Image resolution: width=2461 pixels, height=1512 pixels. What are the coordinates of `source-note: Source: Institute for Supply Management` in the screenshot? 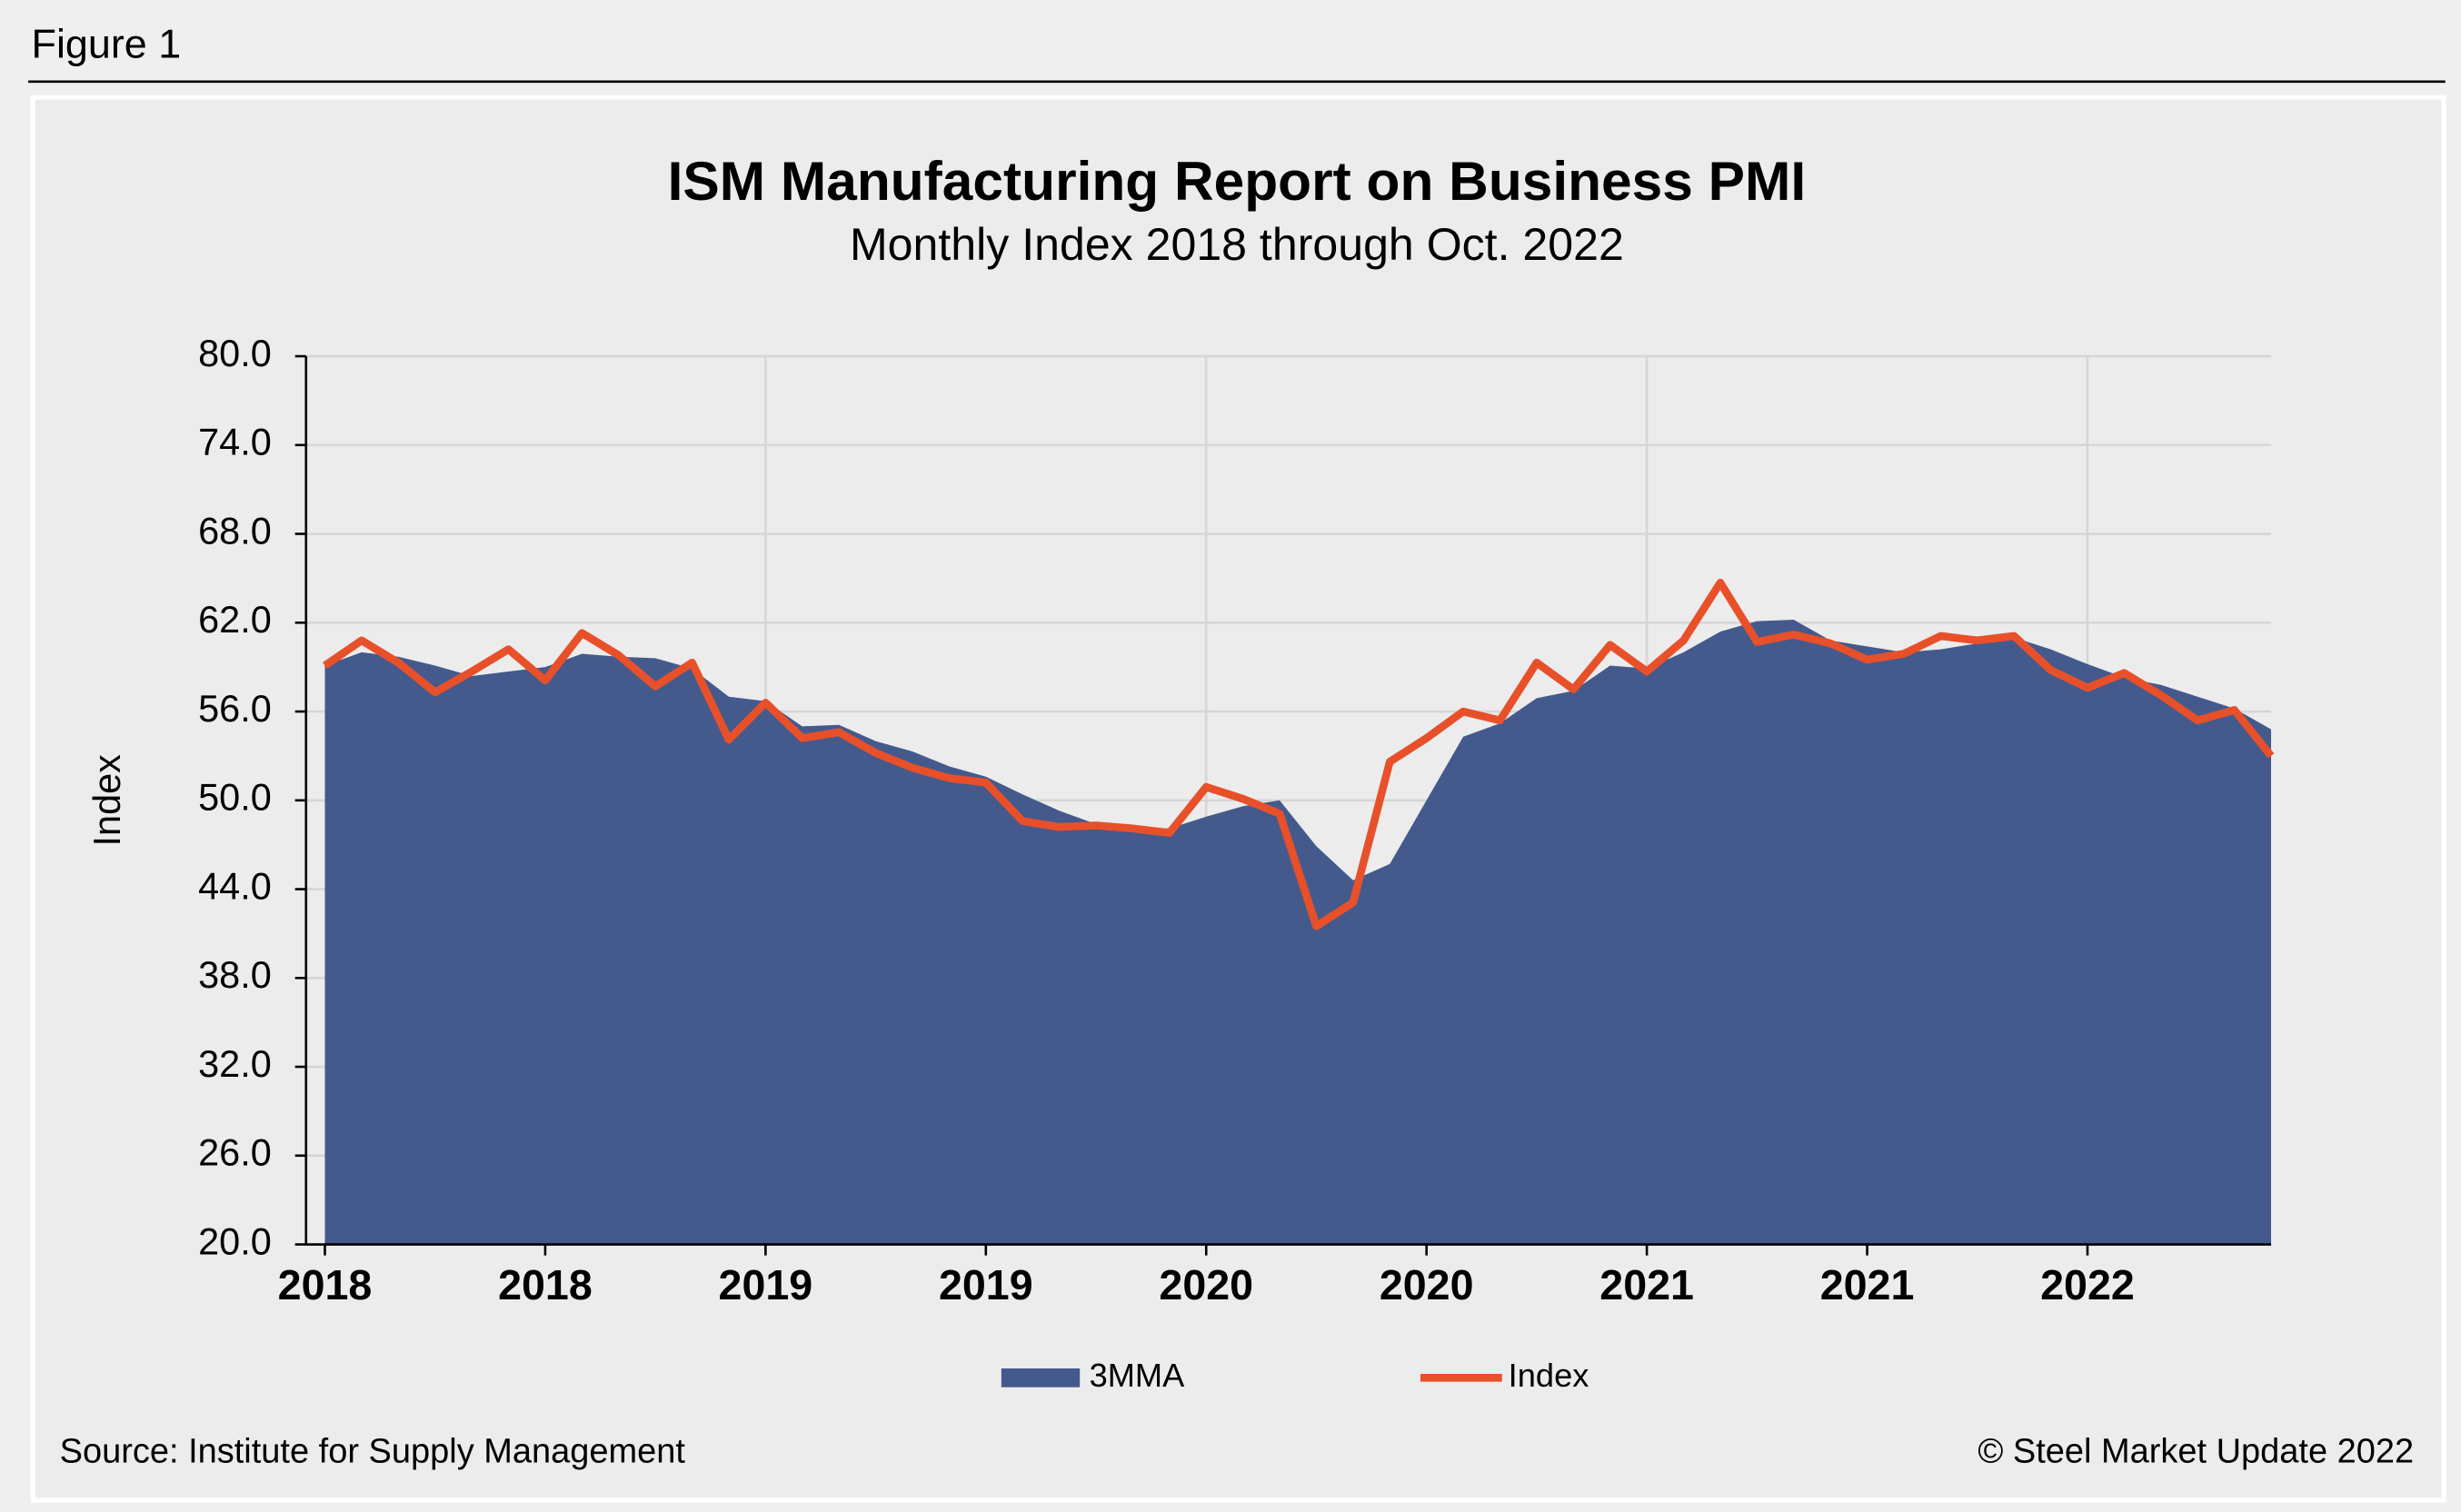 It's located at (373, 1451).